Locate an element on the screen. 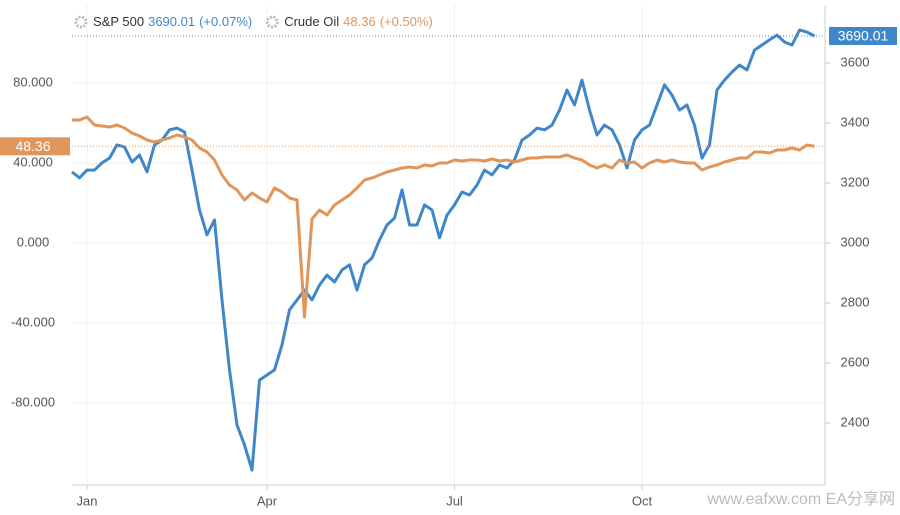  y-tick-label: -40.000 is located at coordinates (33, 321).